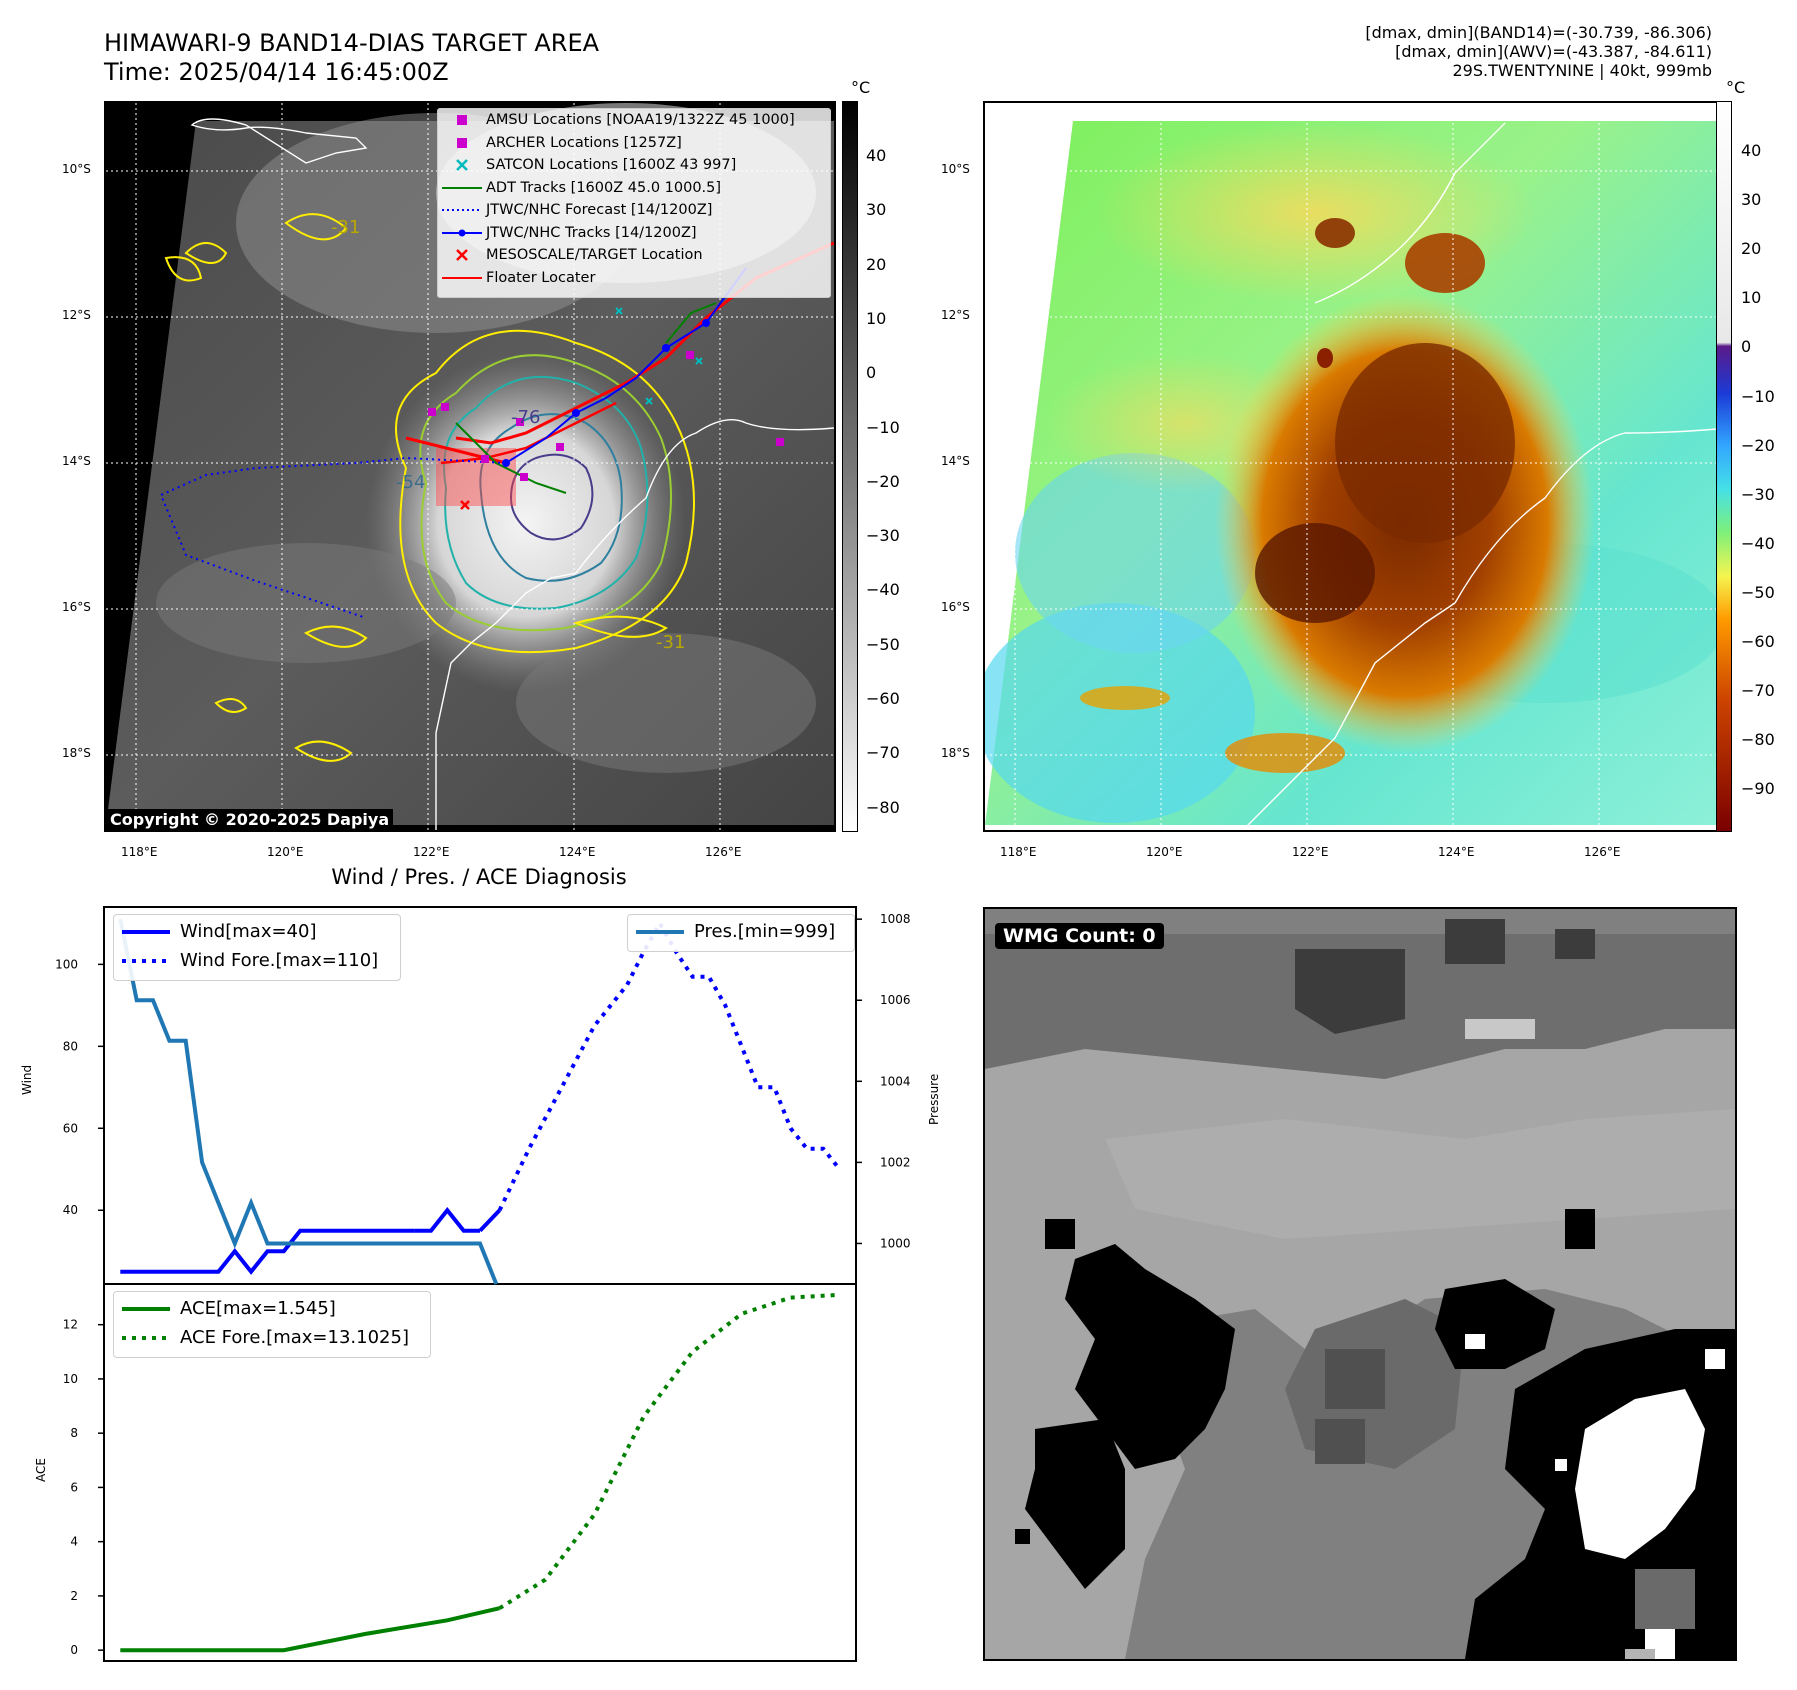 The height and width of the screenshot is (1690, 1797). What do you see at coordinates (640, 120) in the screenshot?
I see `legend-label: AMSU Locations [NOAA19/1322Z 45 1000]` at bounding box center [640, 120].